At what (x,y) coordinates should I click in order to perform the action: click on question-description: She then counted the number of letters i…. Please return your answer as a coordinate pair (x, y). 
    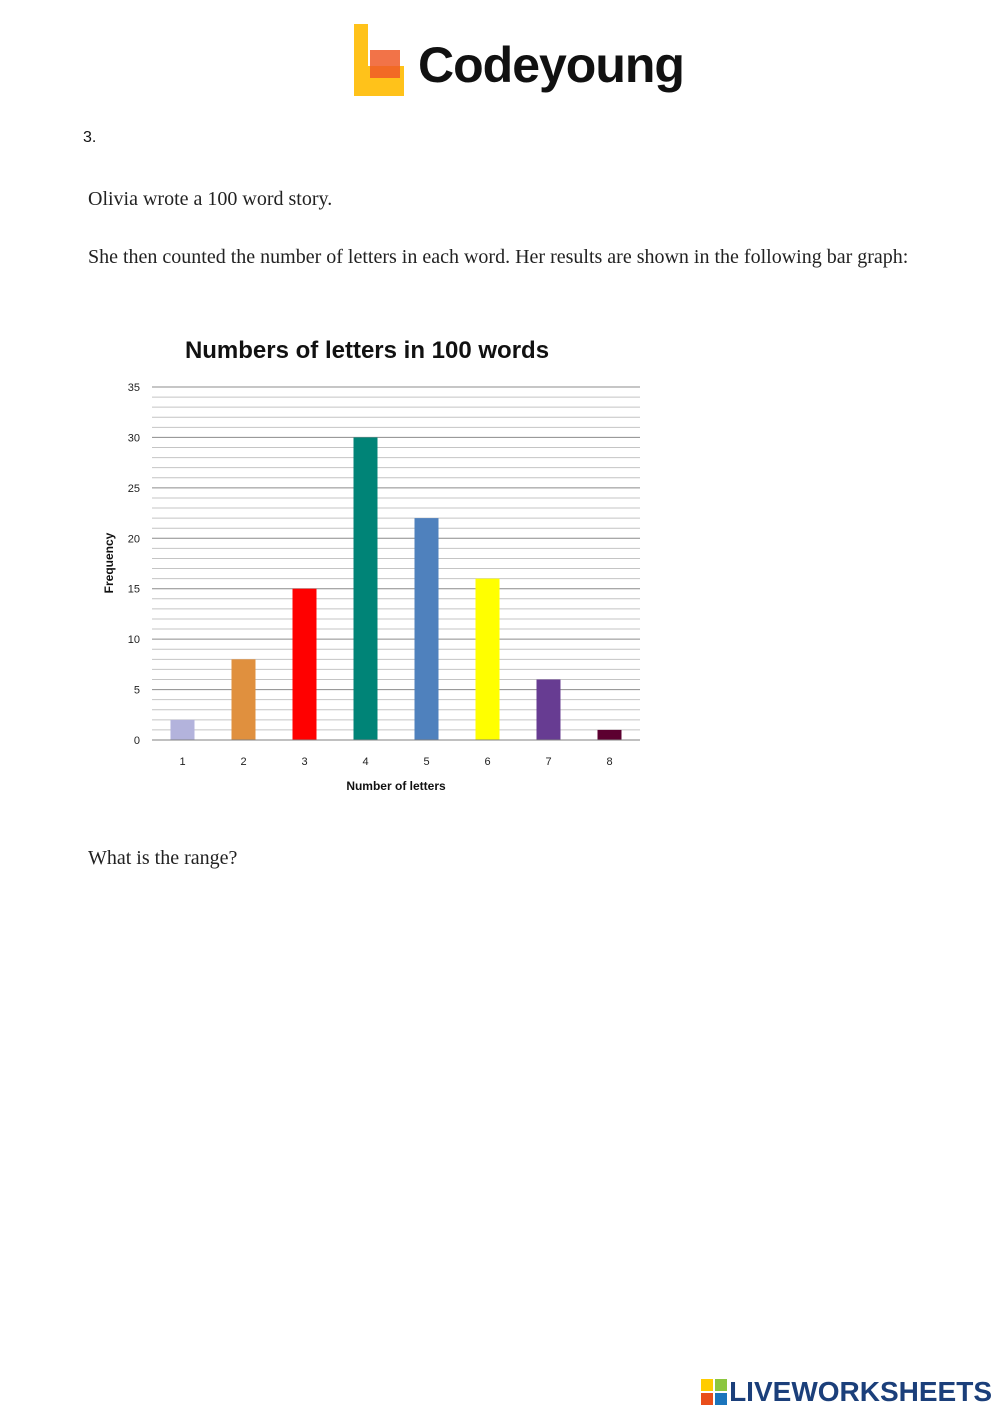
    Looking at the image, I should click on (498, 257).